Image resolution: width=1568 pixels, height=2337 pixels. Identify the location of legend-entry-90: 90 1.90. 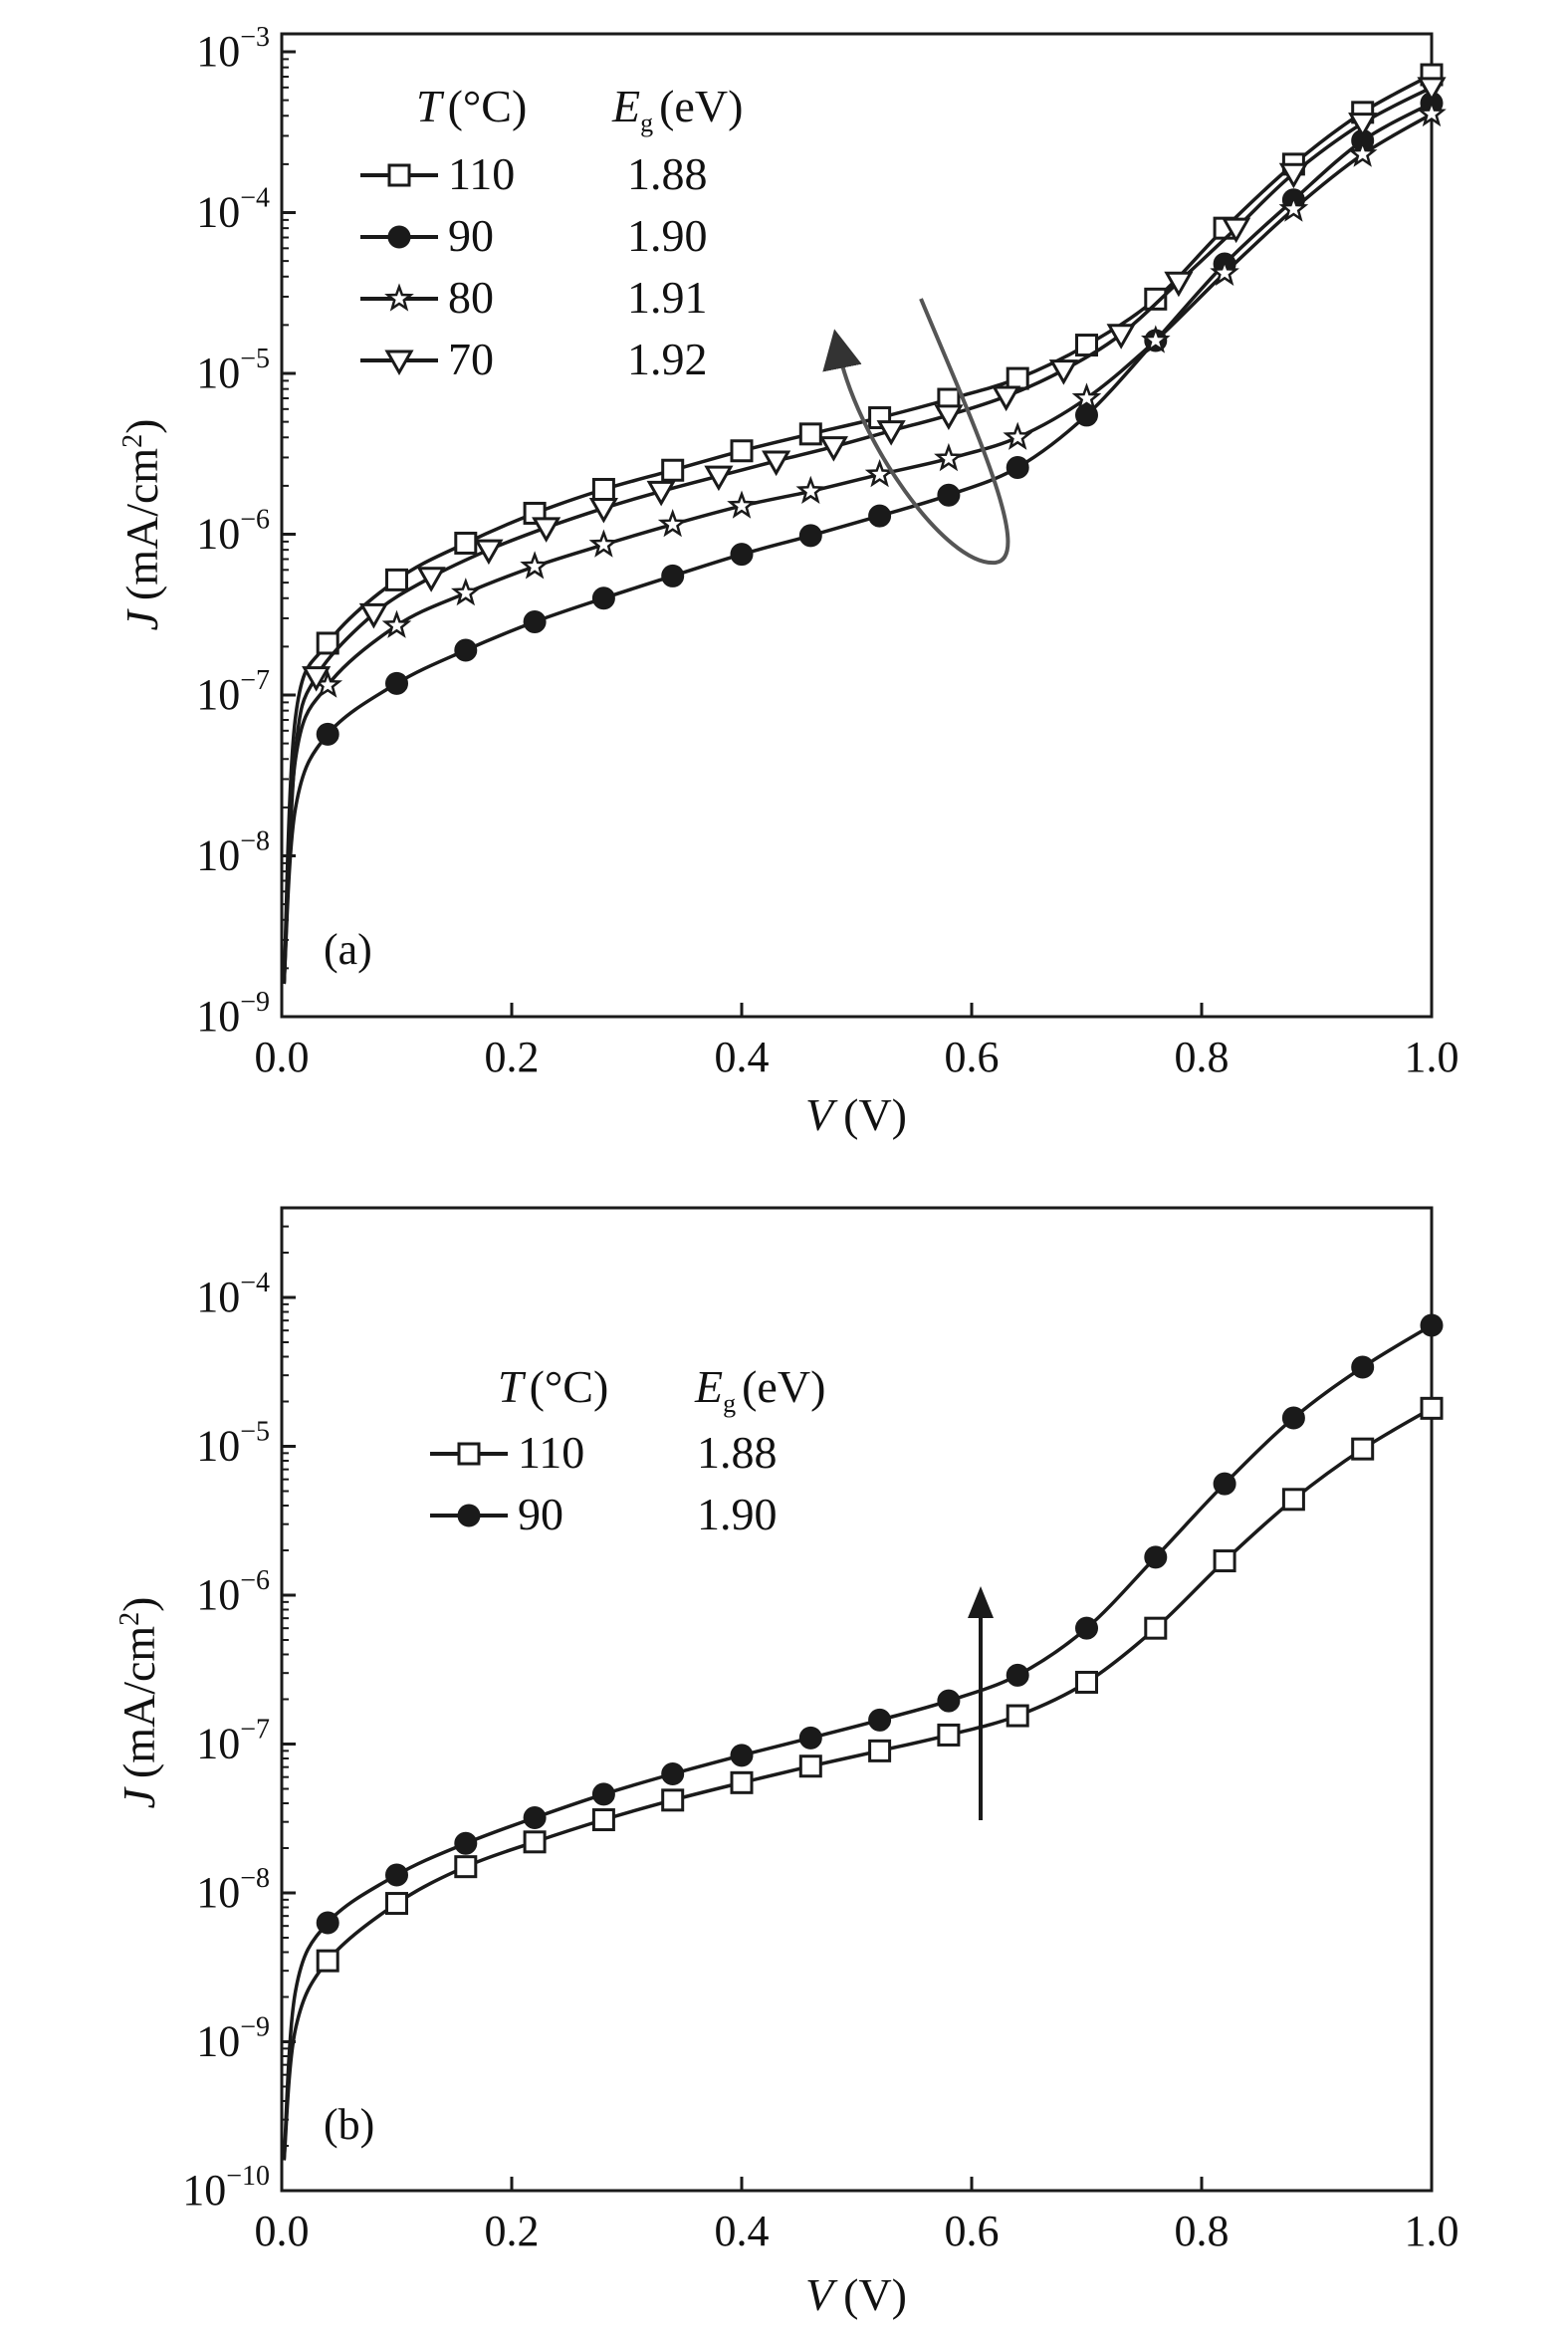
(534, 235).